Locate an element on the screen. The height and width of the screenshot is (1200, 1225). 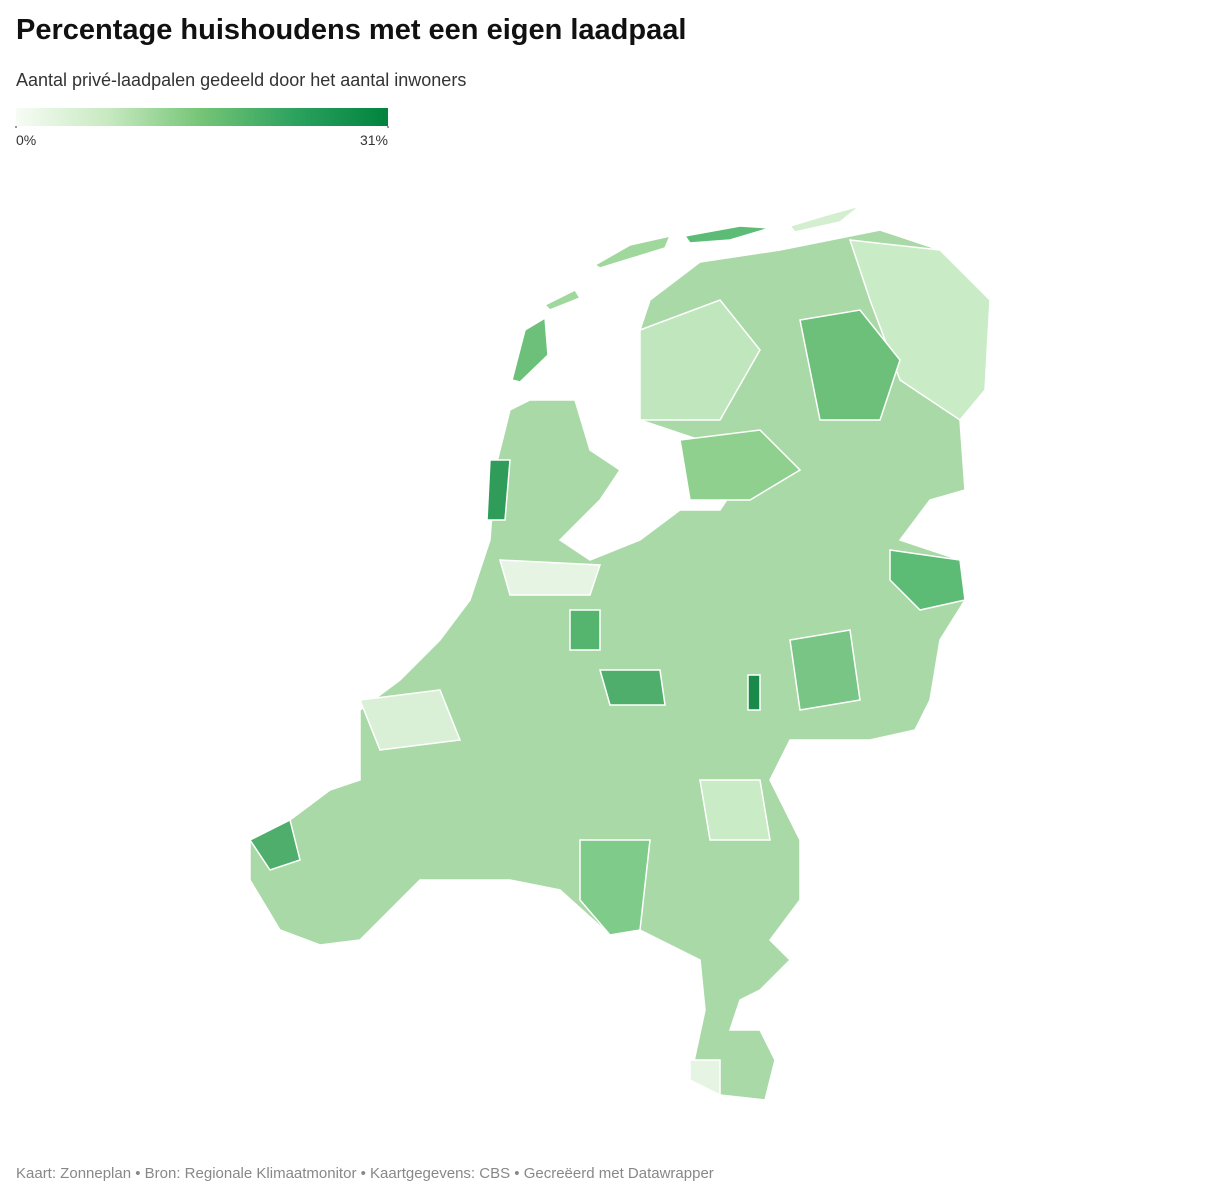
legend-gradient is located at coordinates (202, 117).